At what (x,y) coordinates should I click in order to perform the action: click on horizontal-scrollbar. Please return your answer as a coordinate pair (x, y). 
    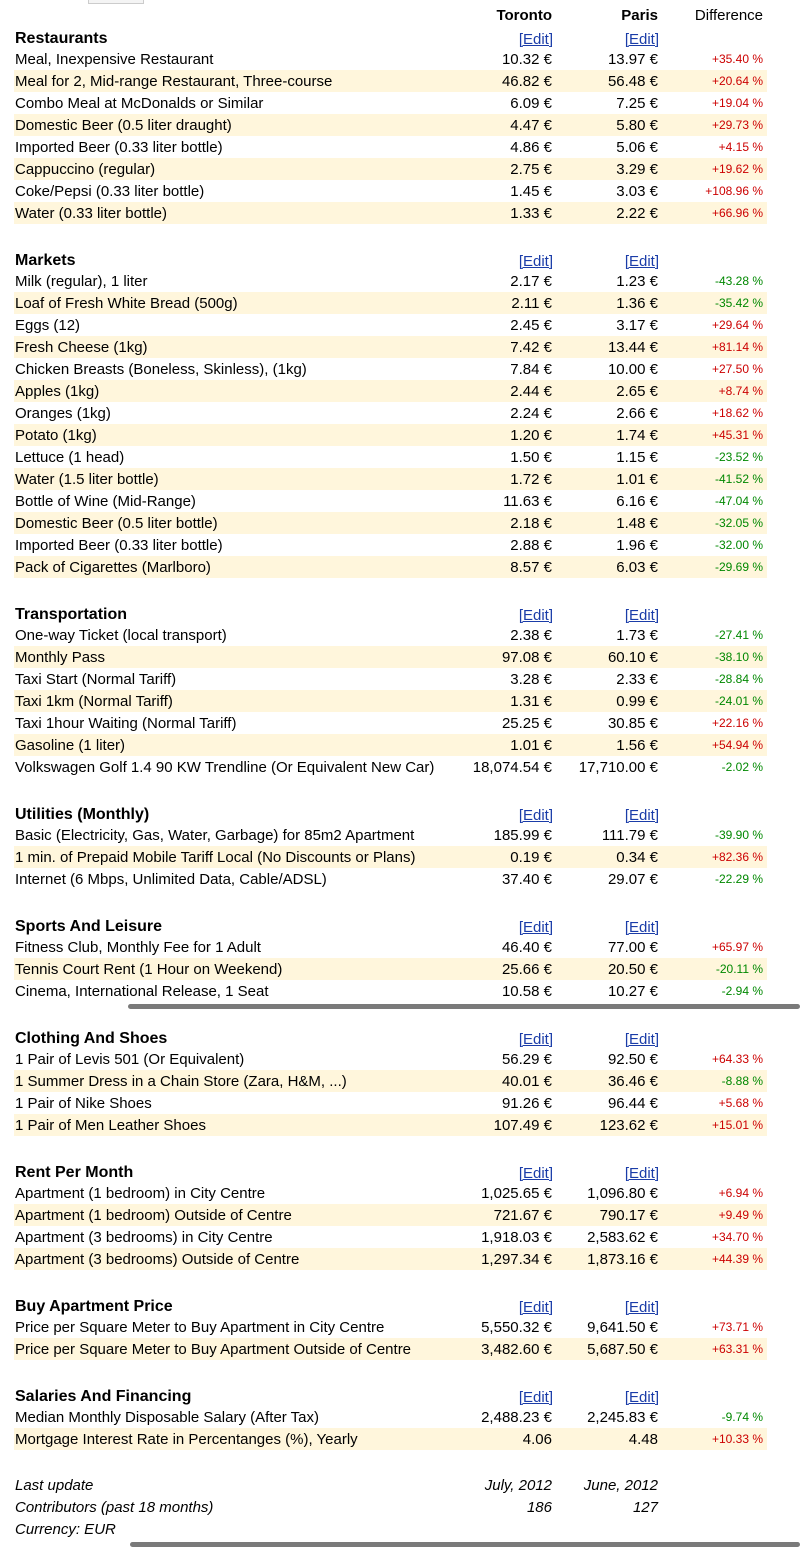
    Looking at the image, I should click on (464, 1006).